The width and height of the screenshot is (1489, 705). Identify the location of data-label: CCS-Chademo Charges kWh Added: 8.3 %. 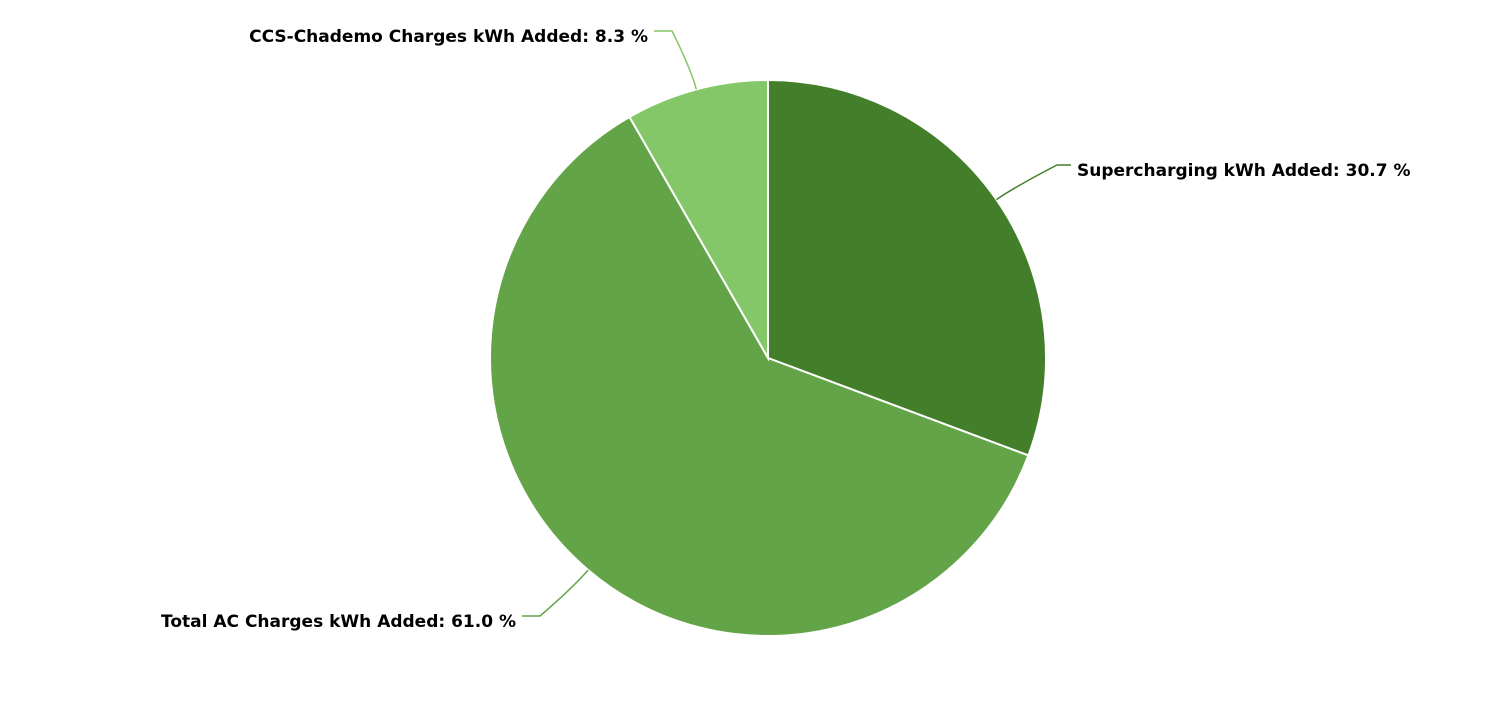
(448, 37).